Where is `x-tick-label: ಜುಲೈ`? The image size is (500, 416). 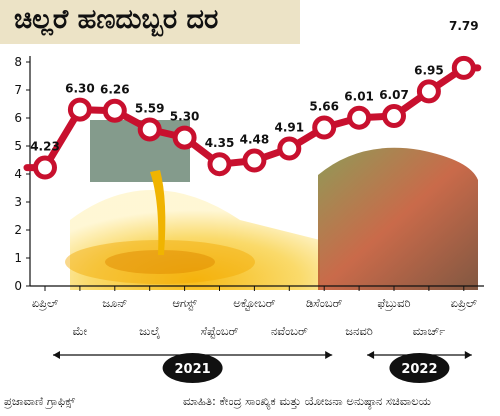 x-tick-label: ಜುಲೈ is located at coordinates (149, 331).